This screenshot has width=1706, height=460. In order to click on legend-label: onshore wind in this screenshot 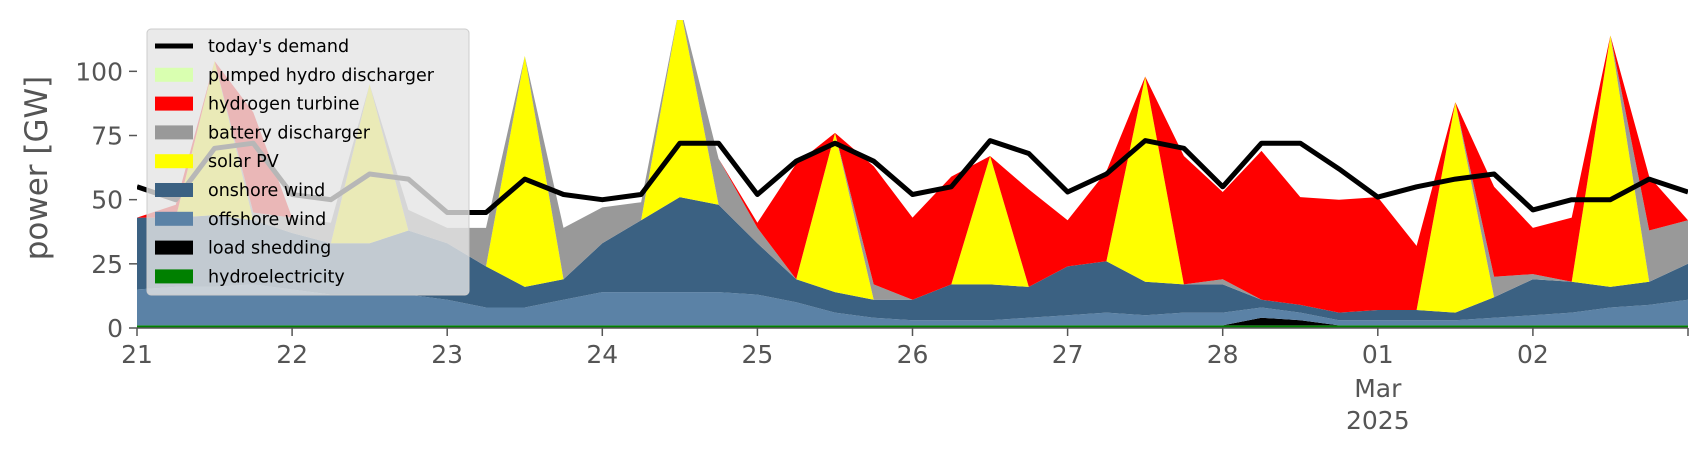, I will do `click(266, 191)`.